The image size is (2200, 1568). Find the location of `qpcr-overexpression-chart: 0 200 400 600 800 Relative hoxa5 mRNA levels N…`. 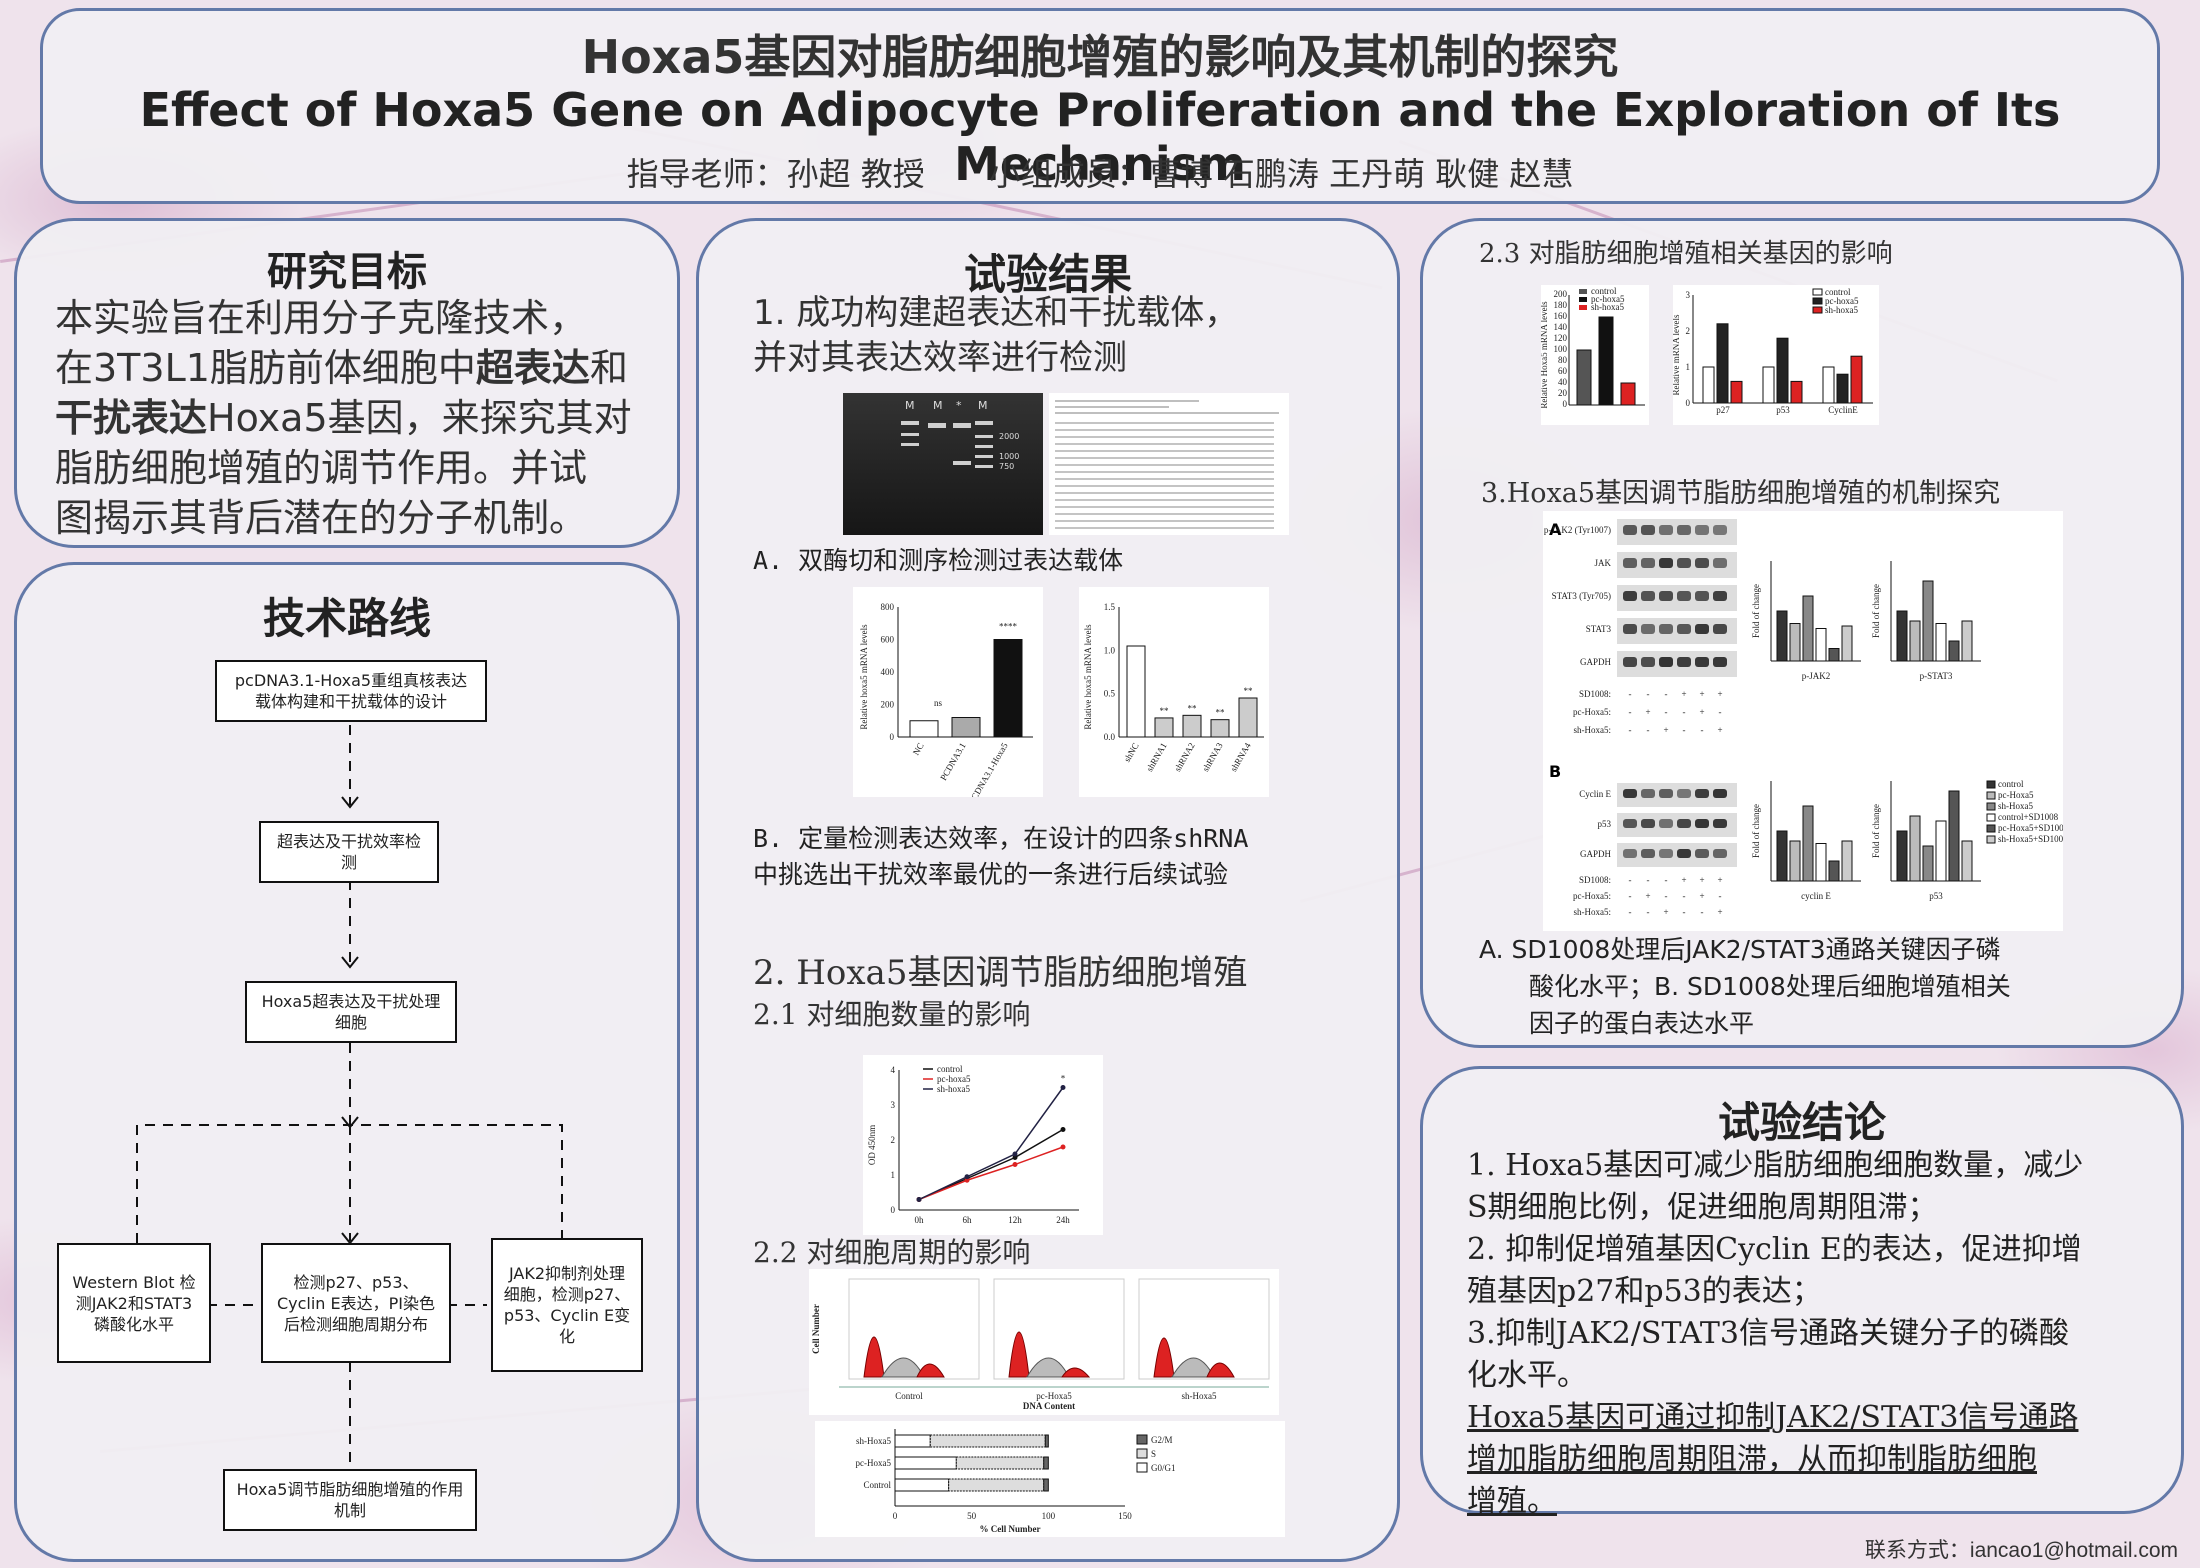

qpcr-overexpression-chart: 0 200 400 600 800 Relative hoxa5 mRNA levels N… is located at coordinates (948, 692).